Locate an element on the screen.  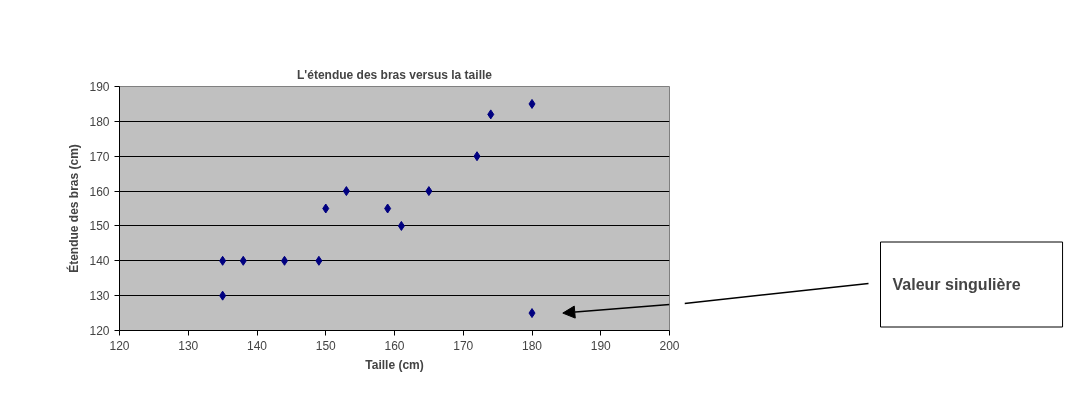
y-axis-title: Étendue des bras (cm) is located at coordinates (74, 208).